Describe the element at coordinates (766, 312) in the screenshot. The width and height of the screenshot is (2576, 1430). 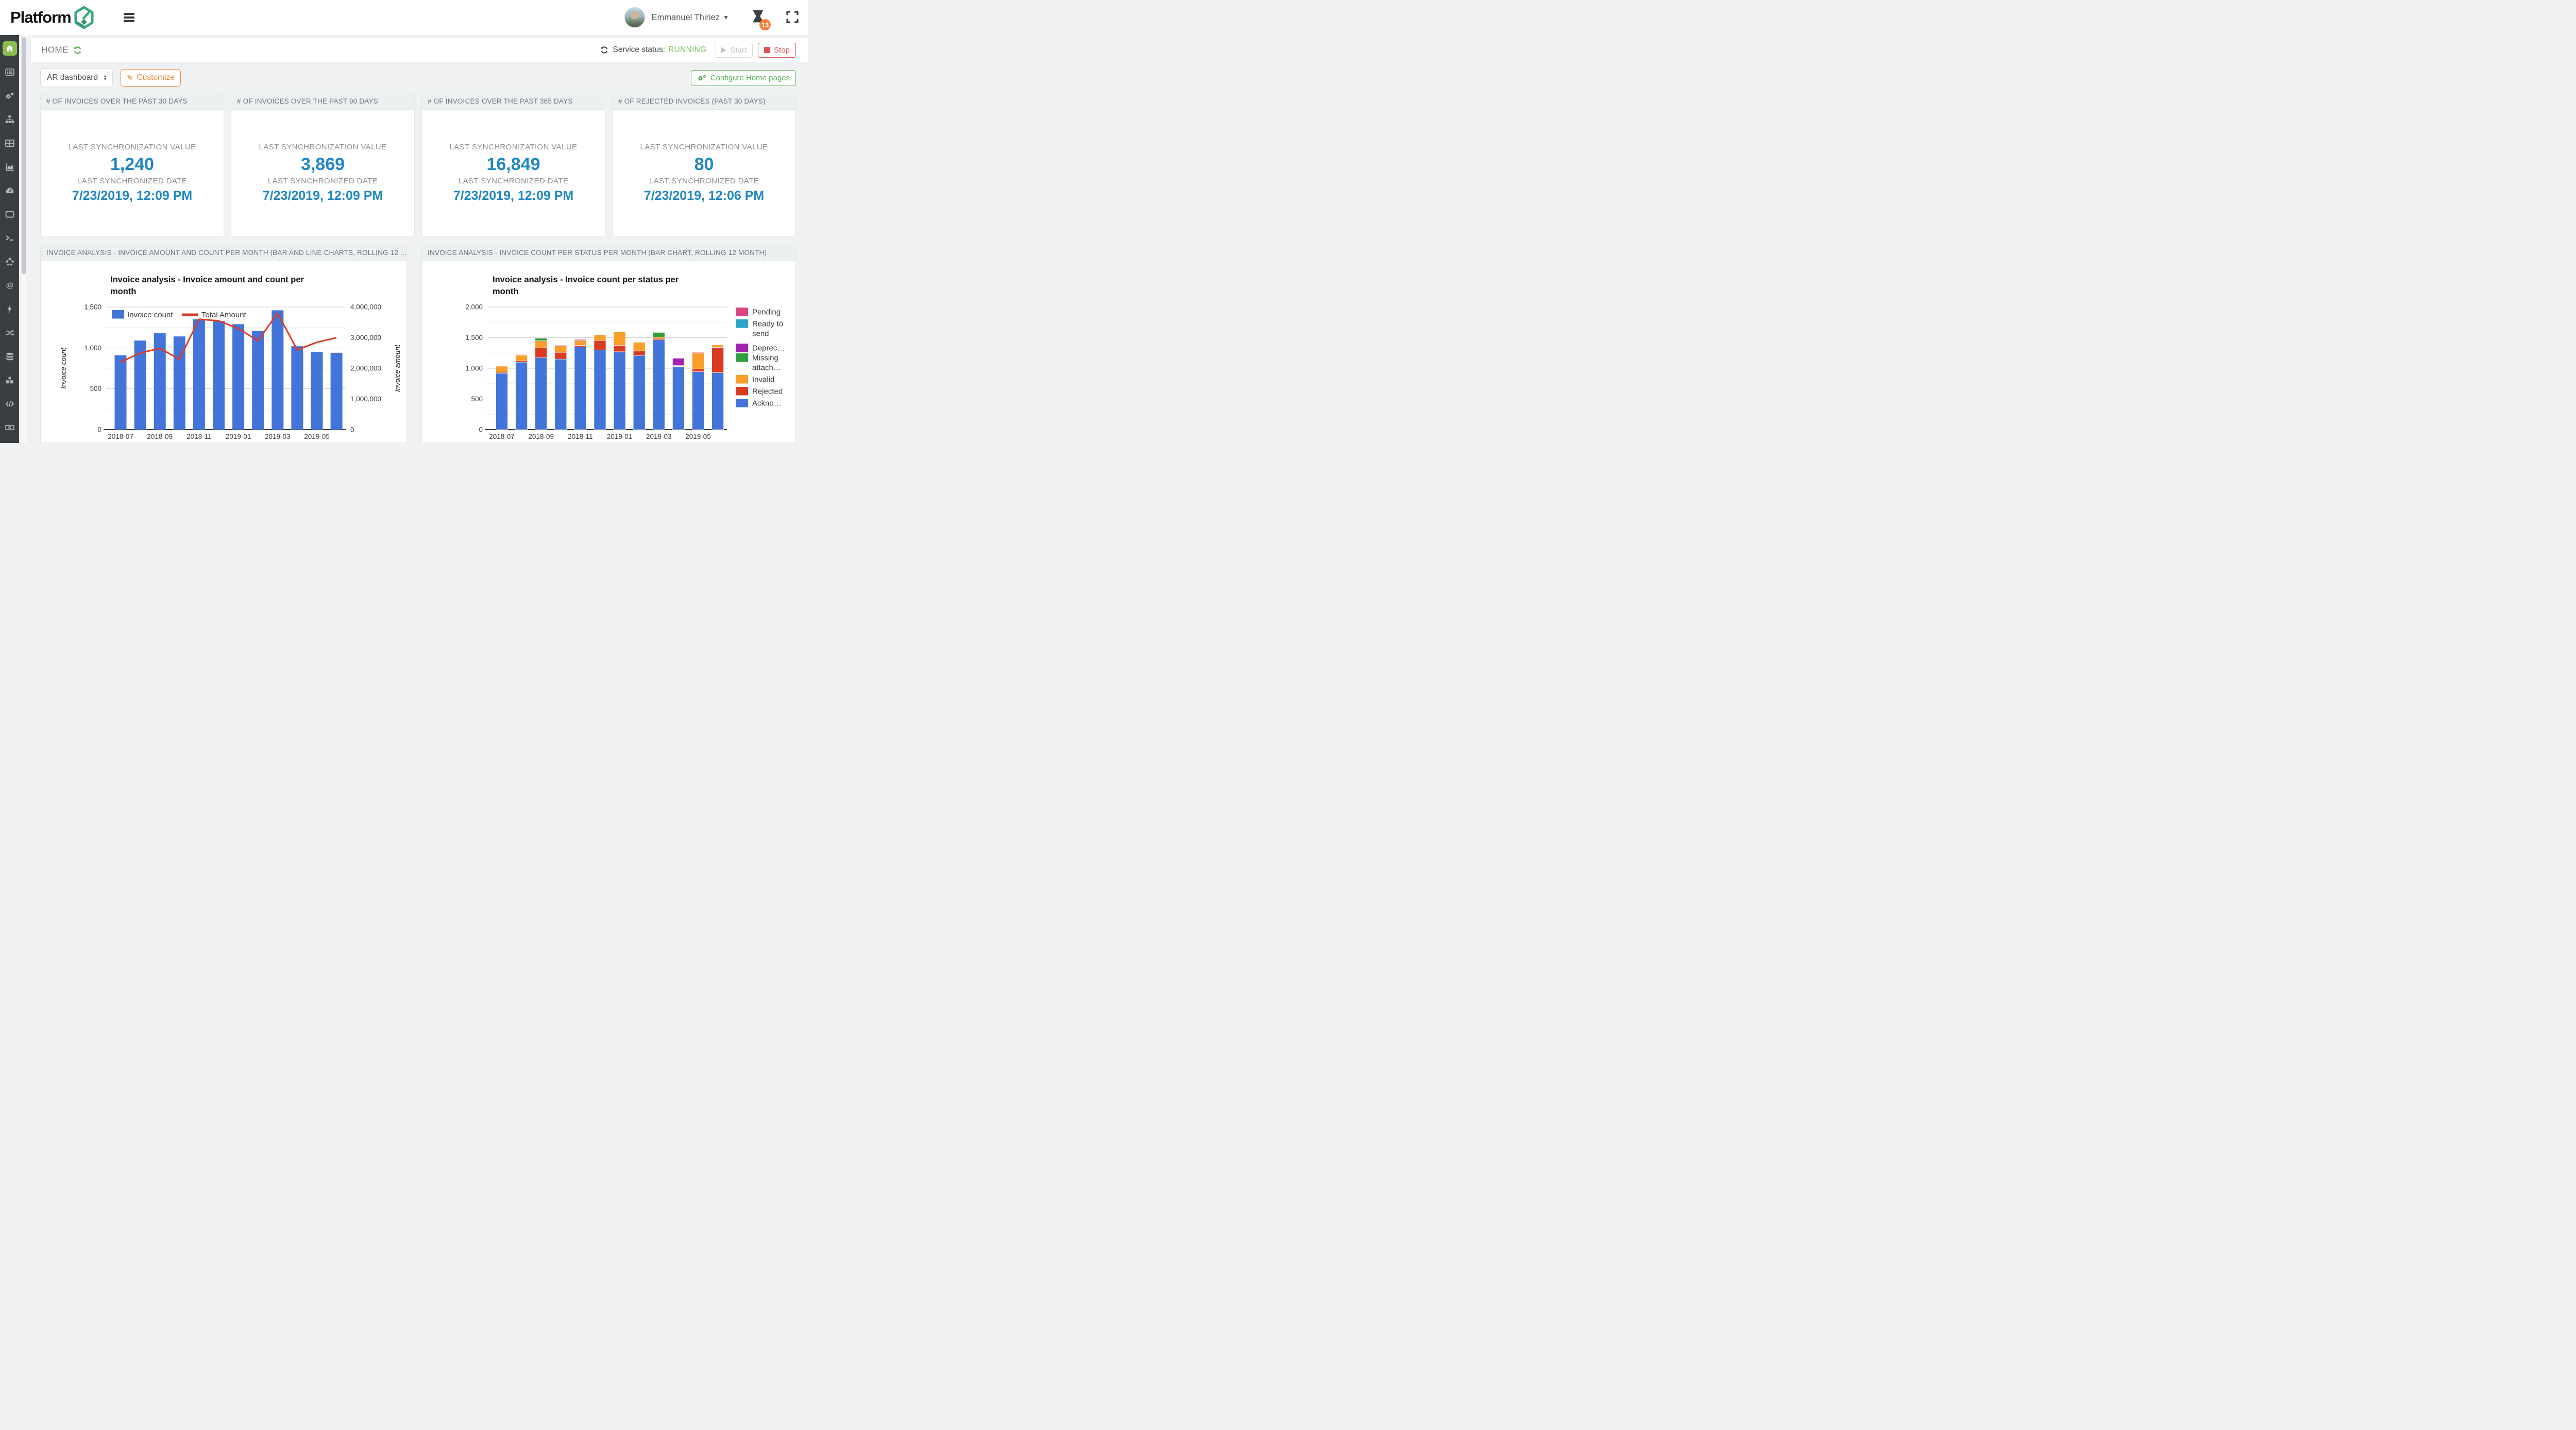
I see `legend-label: Pending` at that location.